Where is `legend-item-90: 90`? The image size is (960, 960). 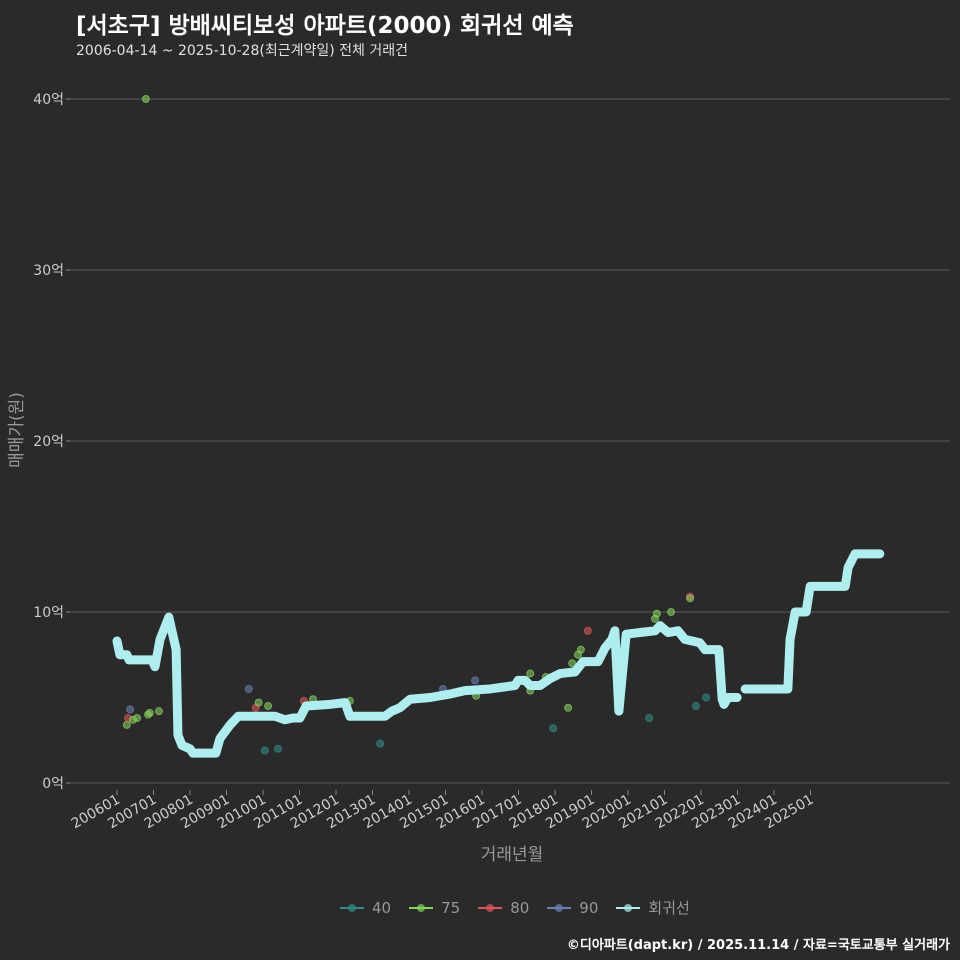
legend-item-90: 90 is located at coordinates (572, 908).